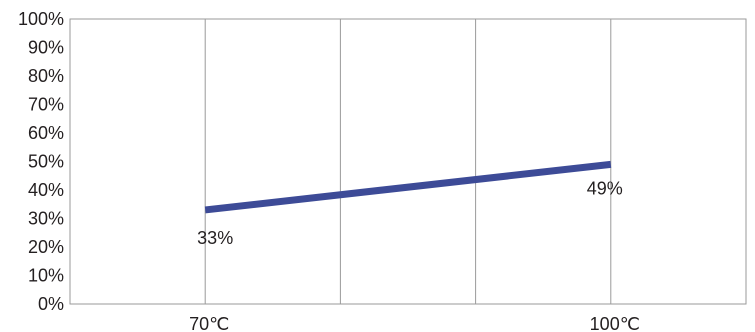 This screenshot has height=332, width=755. I want to click on y-tick-label: 0%, so click(51, 304).